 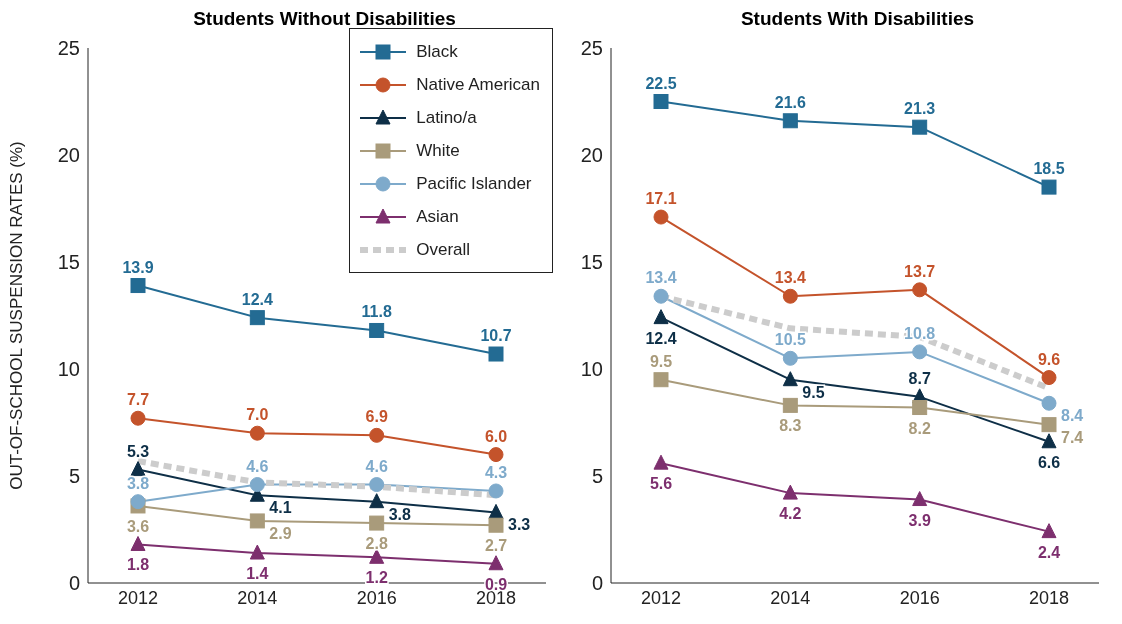 I want to click on data-label: 2.7, so click(x=496, y=546).